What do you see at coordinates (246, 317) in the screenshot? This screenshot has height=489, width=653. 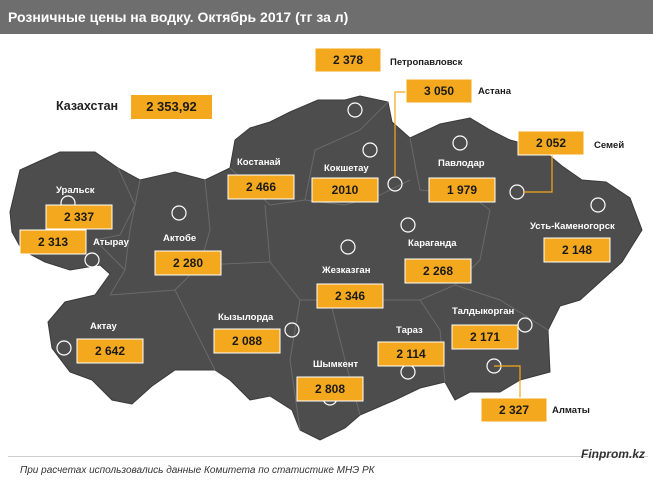 I see `label-kyzylorda: Кызылорда` at bounding box center [246, 317].